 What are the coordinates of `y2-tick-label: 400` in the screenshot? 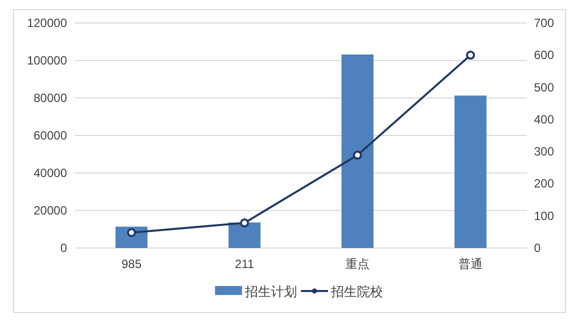 It's located at (544, 119).